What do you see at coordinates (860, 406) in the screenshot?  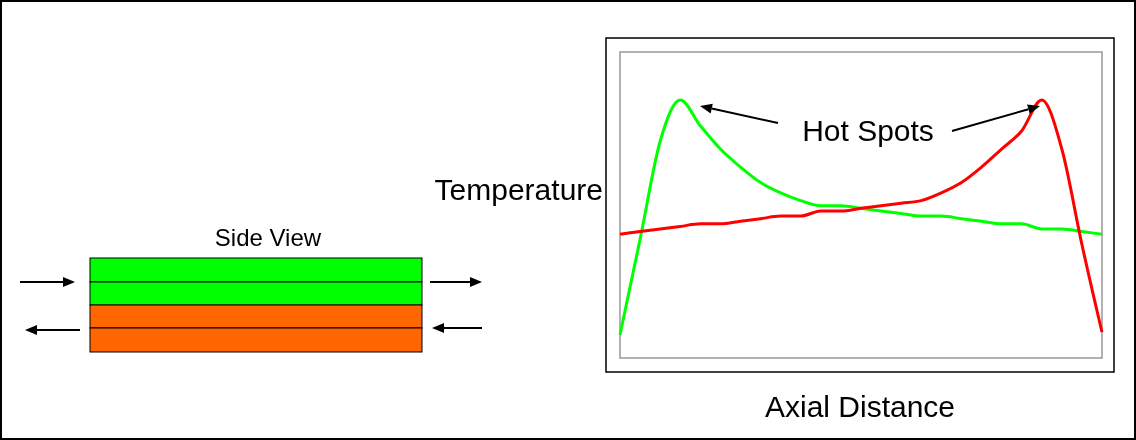 I see `x-axis-title: Axial Distance` at bounding box center [860, 406].